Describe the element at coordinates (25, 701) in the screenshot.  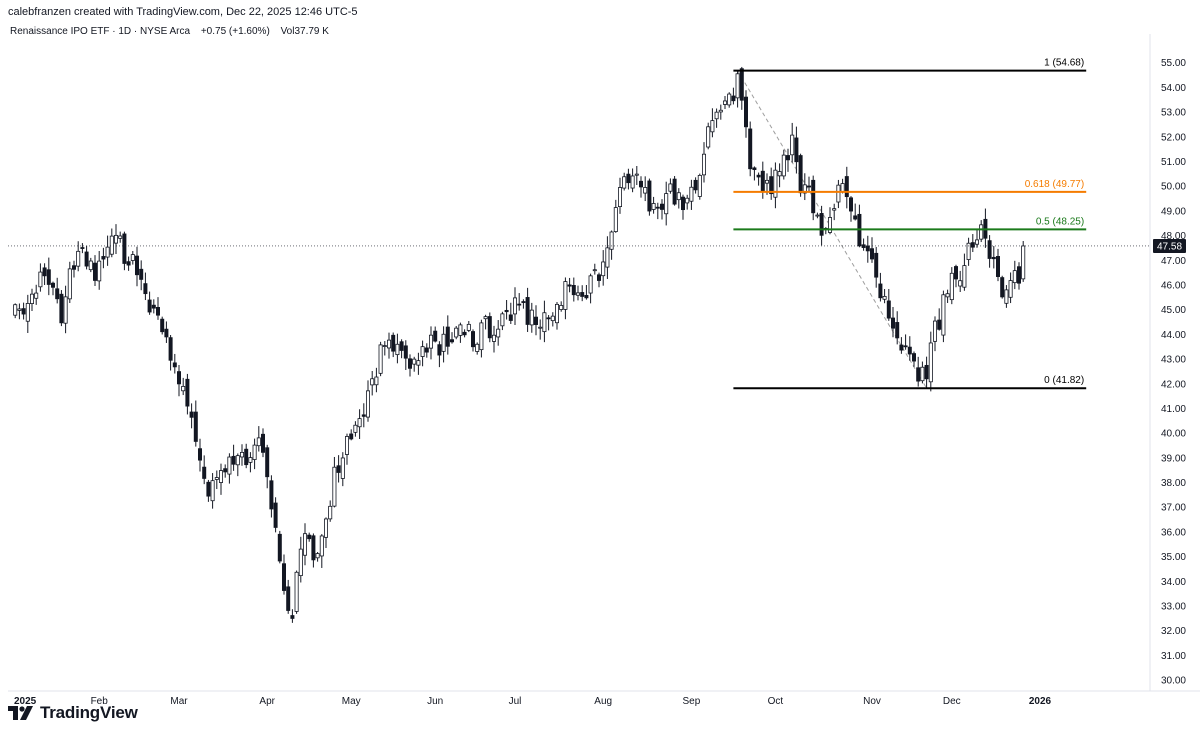
I see `x-tick-label: 2025` at that location.